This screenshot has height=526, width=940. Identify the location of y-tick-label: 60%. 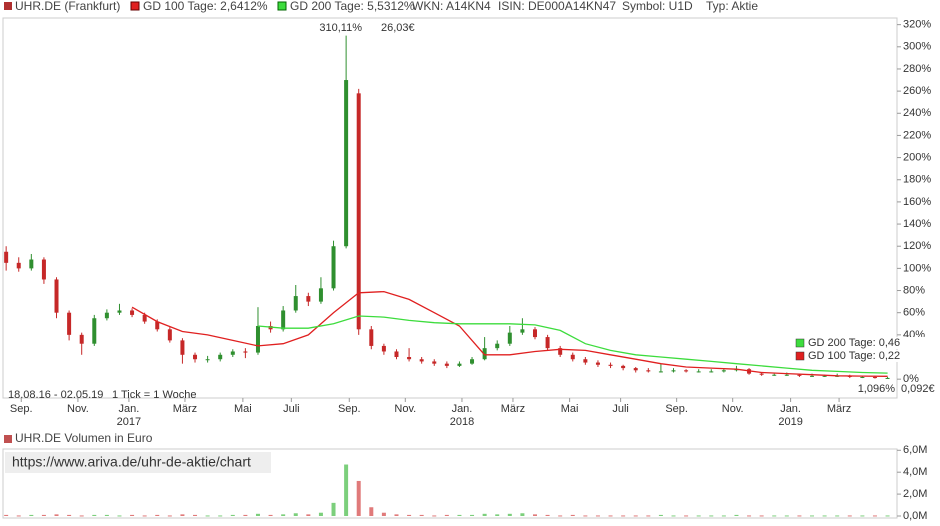
(914, 313).